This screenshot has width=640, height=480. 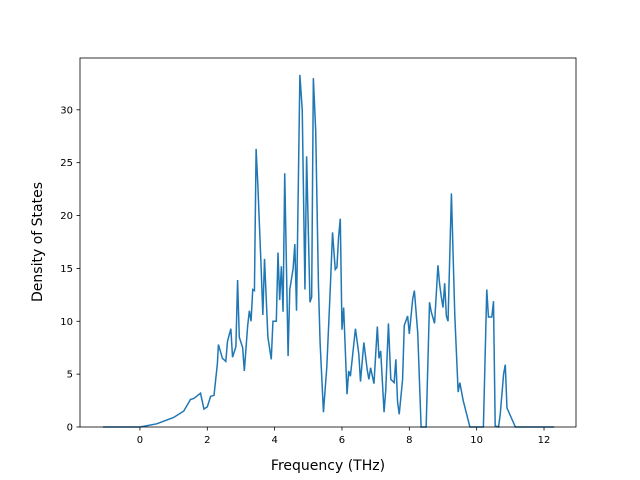 I want to click on x-tick-label: 6, so click(x=342, y=440).